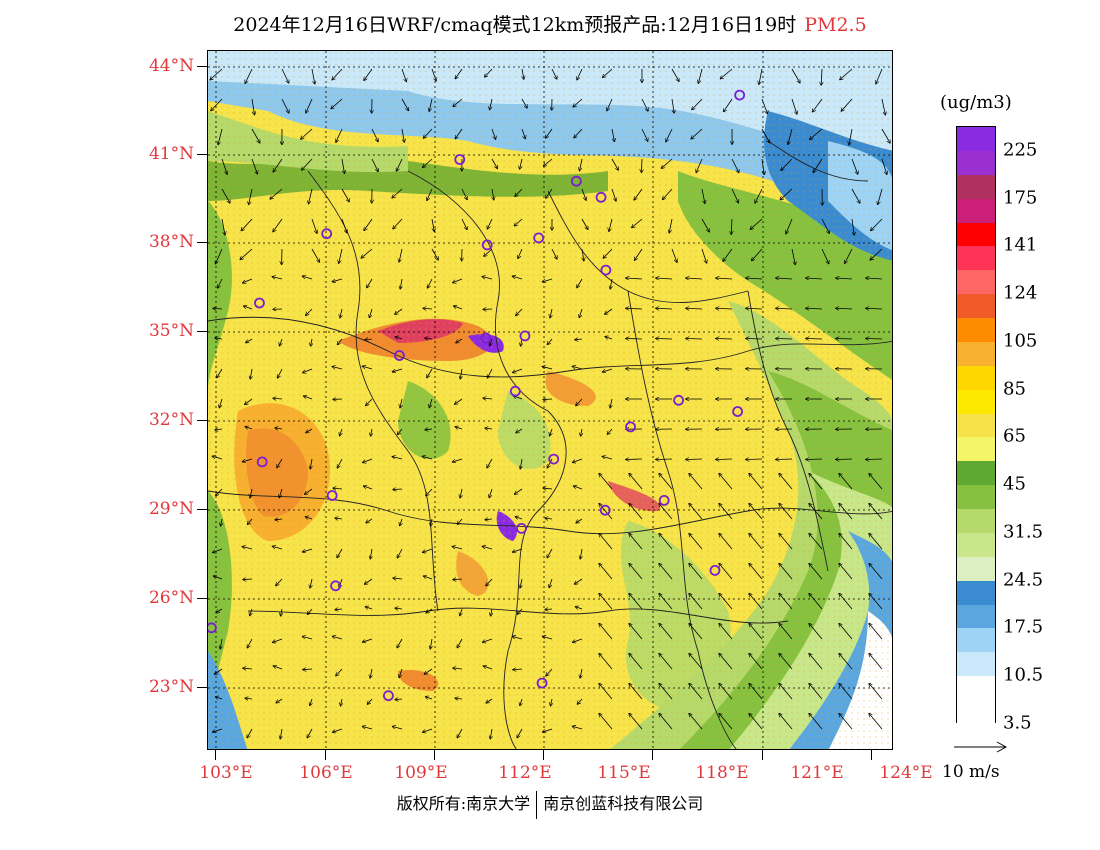  Describe the element at coordinates (971, 772) in the screenshot. I see `wind-reference-label: 10 m/s` at that location.